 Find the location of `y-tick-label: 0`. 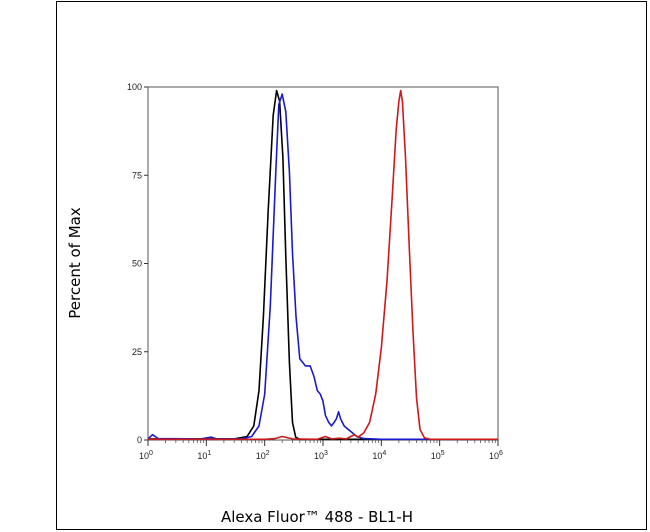

y-tick-label: 0 is located at coordinates (139, 440).